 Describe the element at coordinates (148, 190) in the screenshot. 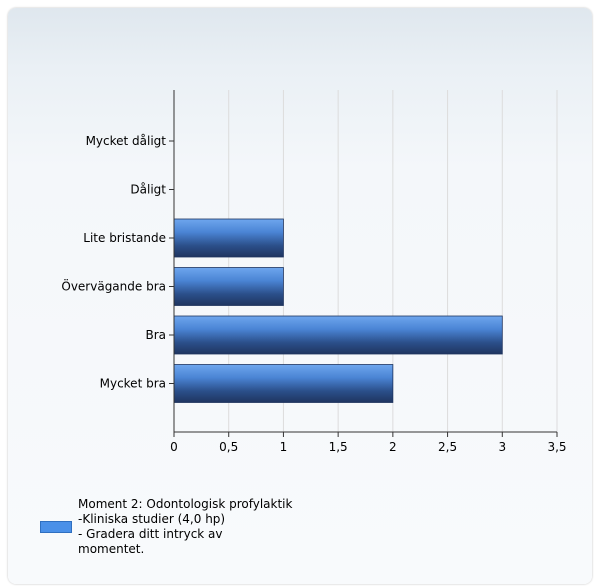

I see `y-tick-label: Dåligt` at that location.